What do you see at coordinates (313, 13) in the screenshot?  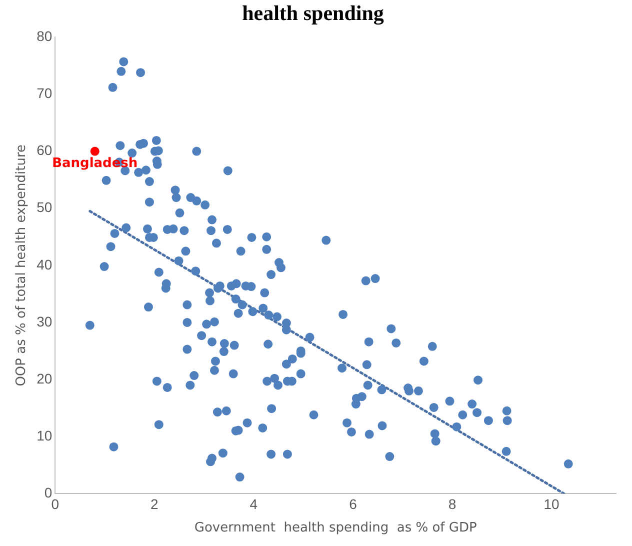 I see `chart-title: health spending` at bounding box center [313, 13].